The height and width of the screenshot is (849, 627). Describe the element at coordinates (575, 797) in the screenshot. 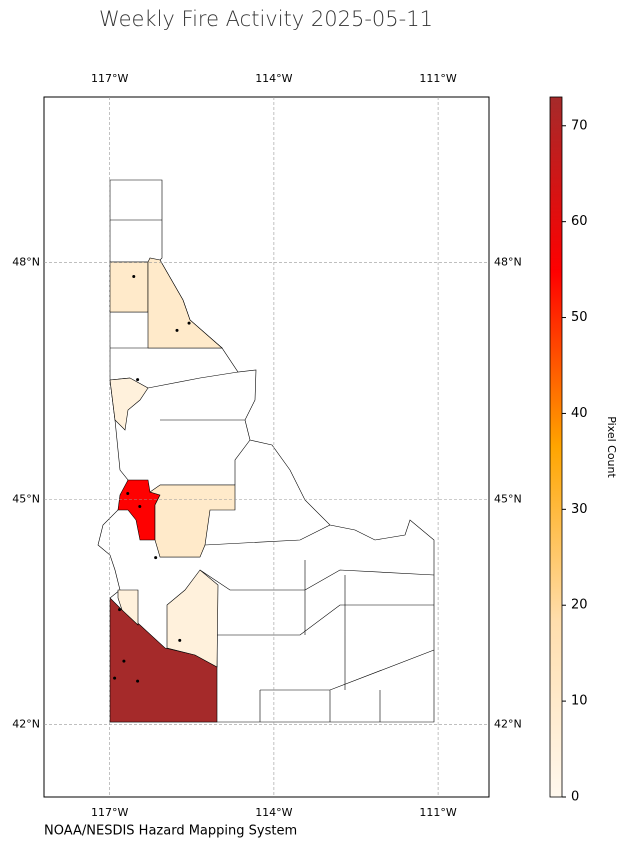

I see `colorbar-tick-label: 0` at that location.